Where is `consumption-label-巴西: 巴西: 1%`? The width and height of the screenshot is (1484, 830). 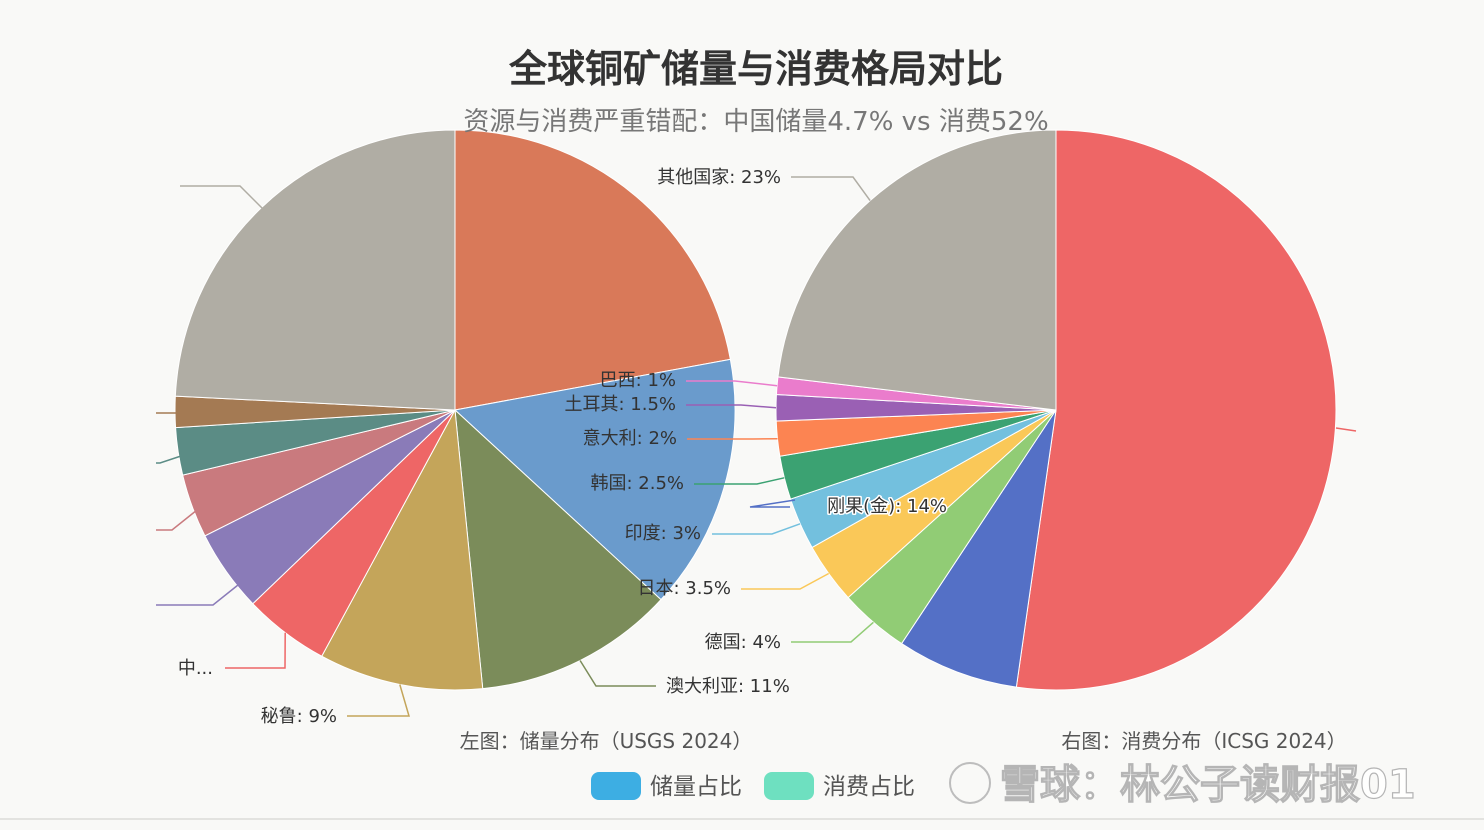
consumption-label-巴西: 巴西: 1% is located at coordinates (638, 380).